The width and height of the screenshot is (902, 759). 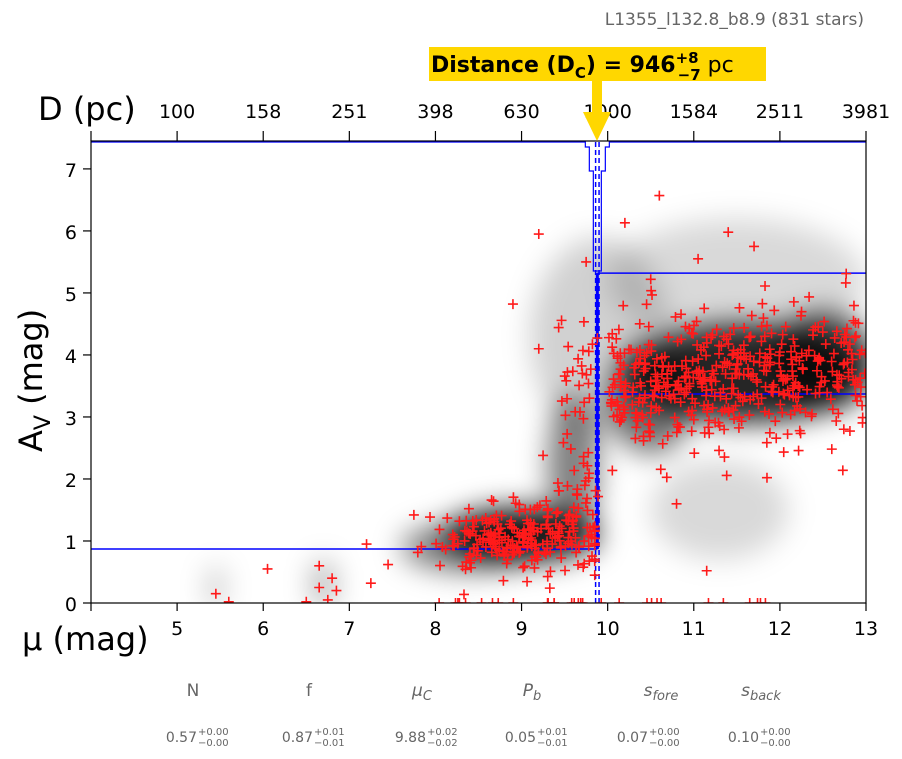 What do you see at coordinates (522, 629) in the screenshot?
I see `x-tick-label: 9` at bounding box center [522, 629].